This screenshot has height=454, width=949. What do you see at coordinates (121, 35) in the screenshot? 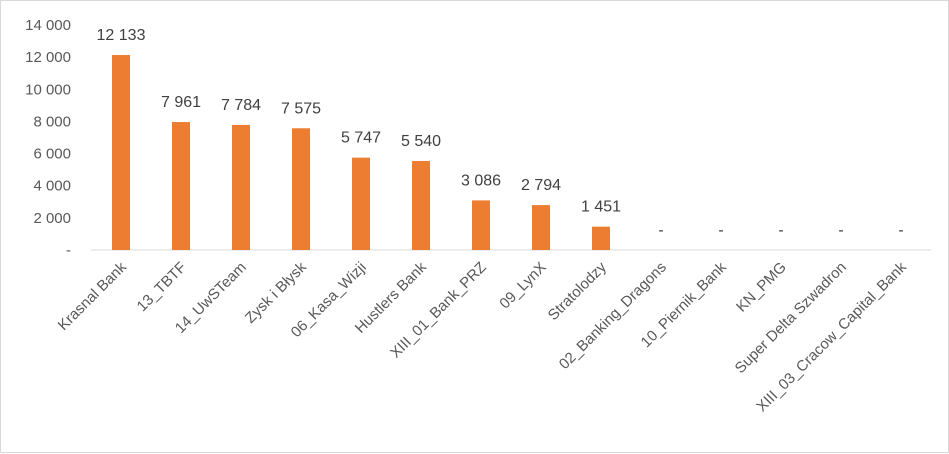
I see `data-label: 12 133` at bounding box center [121, 35].